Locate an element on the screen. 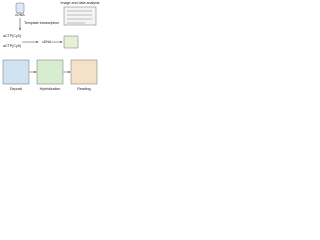  analysis-lines is located at coordinates (79, 17).